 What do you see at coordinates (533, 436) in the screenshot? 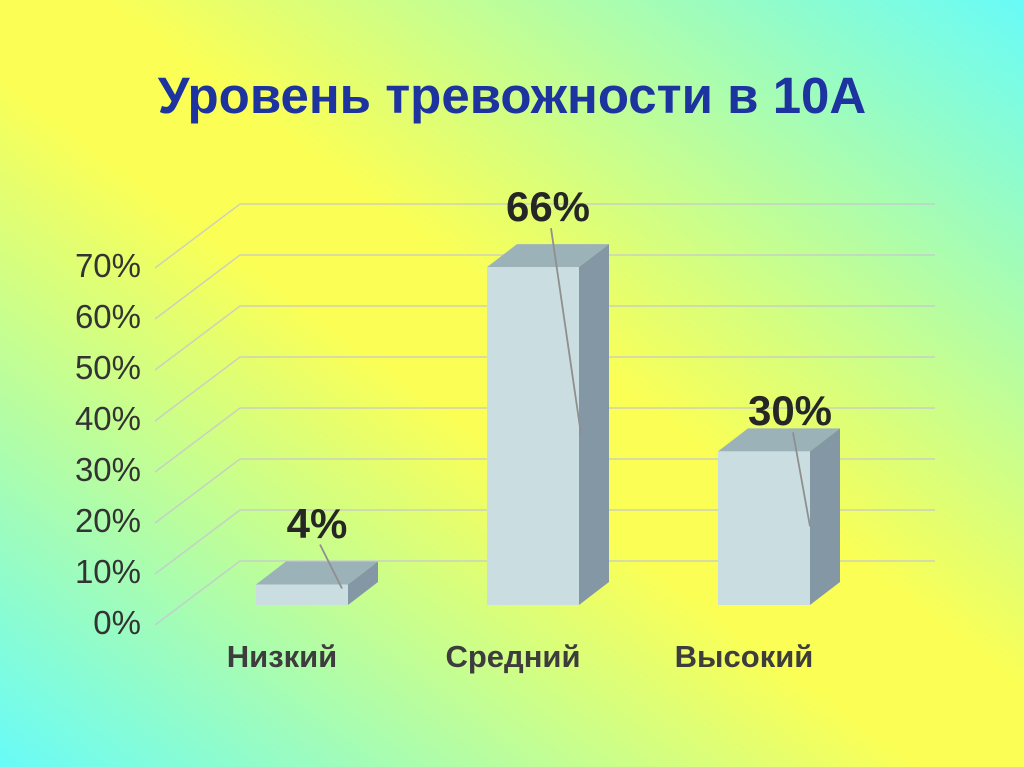
I see `bar-medium` at bounding box center [533, 436].